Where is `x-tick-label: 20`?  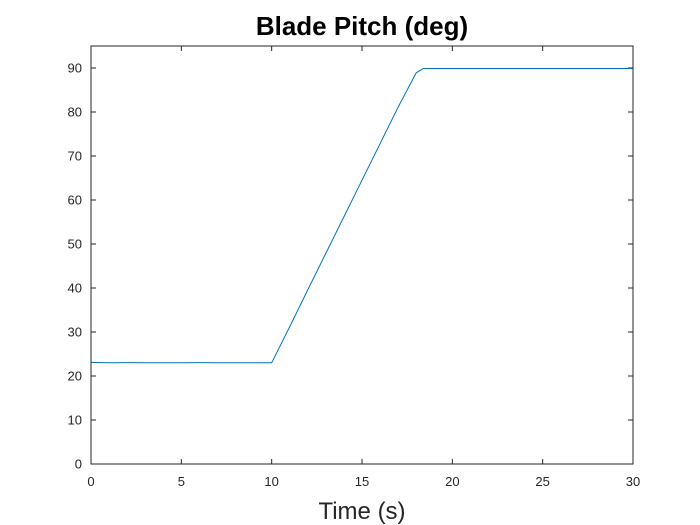 x-tick-label: 20 is located at coordinates (452, 481).